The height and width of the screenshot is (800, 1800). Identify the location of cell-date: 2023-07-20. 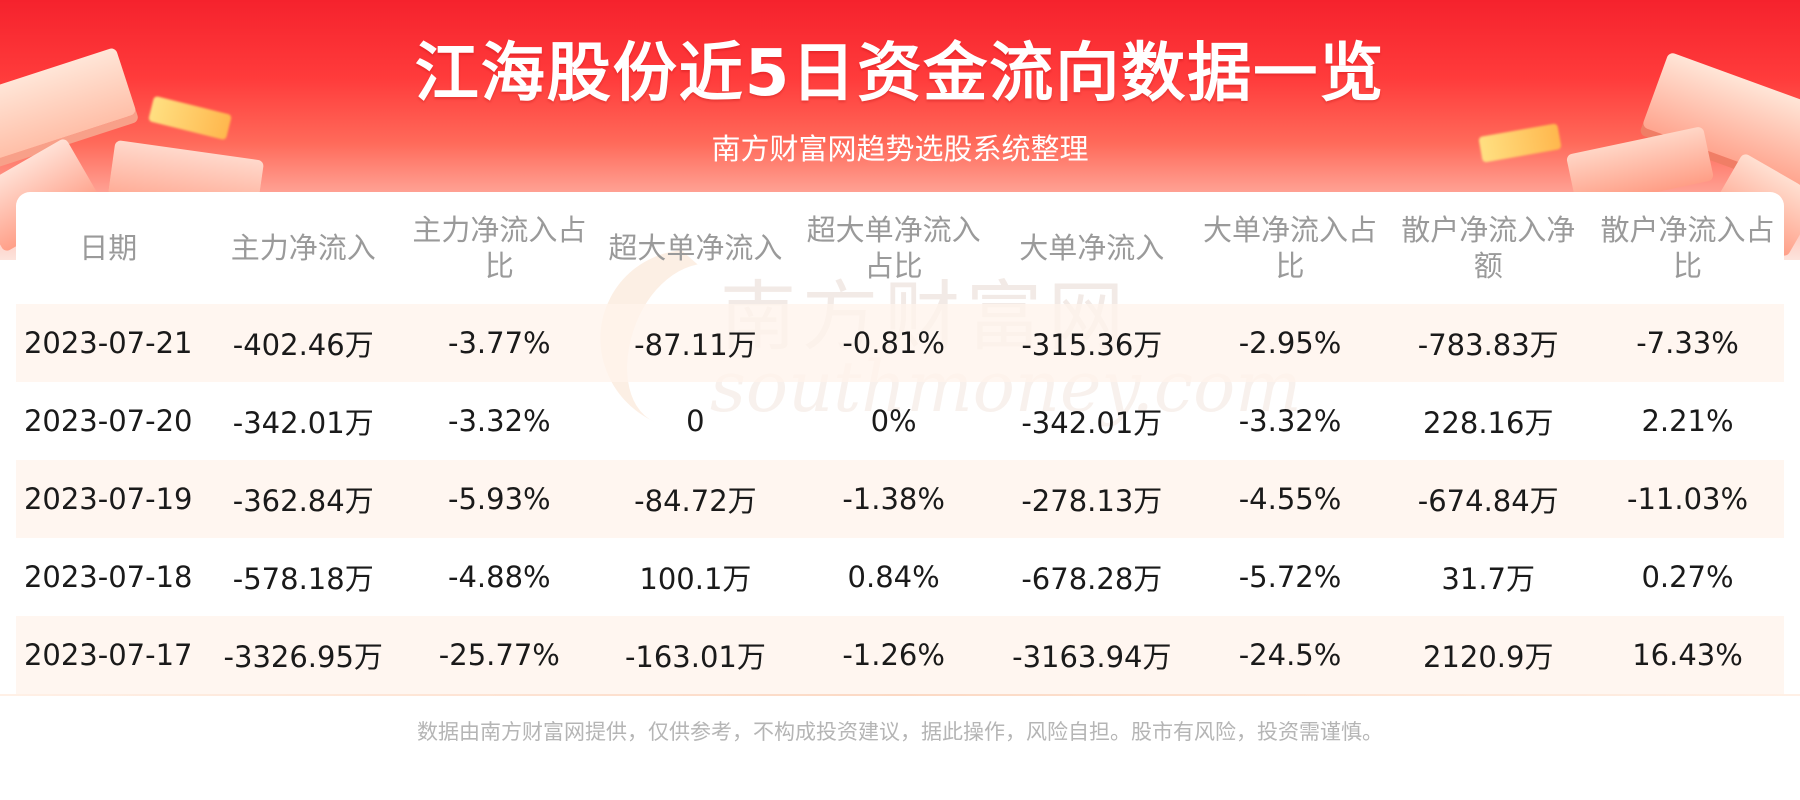
(108, 421).